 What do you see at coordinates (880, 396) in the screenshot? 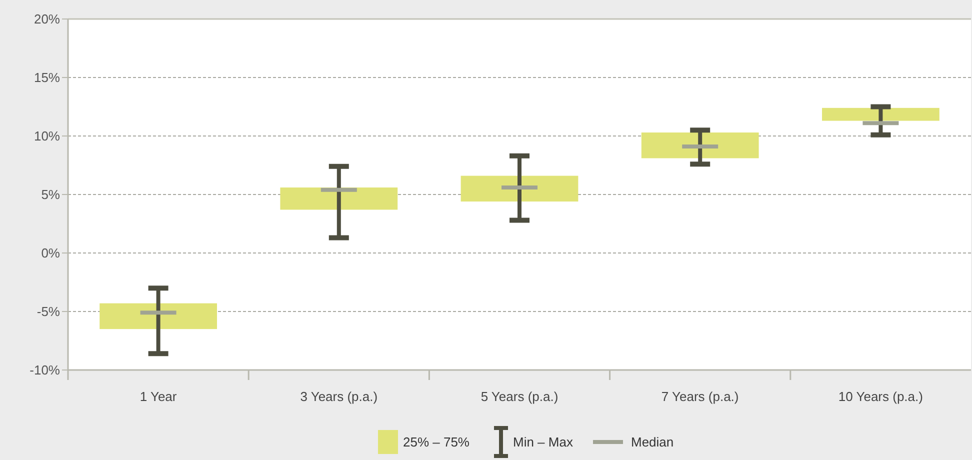
I see `x-tick-label: 10 Years (p.a.)` at bounding box center [880, 396].